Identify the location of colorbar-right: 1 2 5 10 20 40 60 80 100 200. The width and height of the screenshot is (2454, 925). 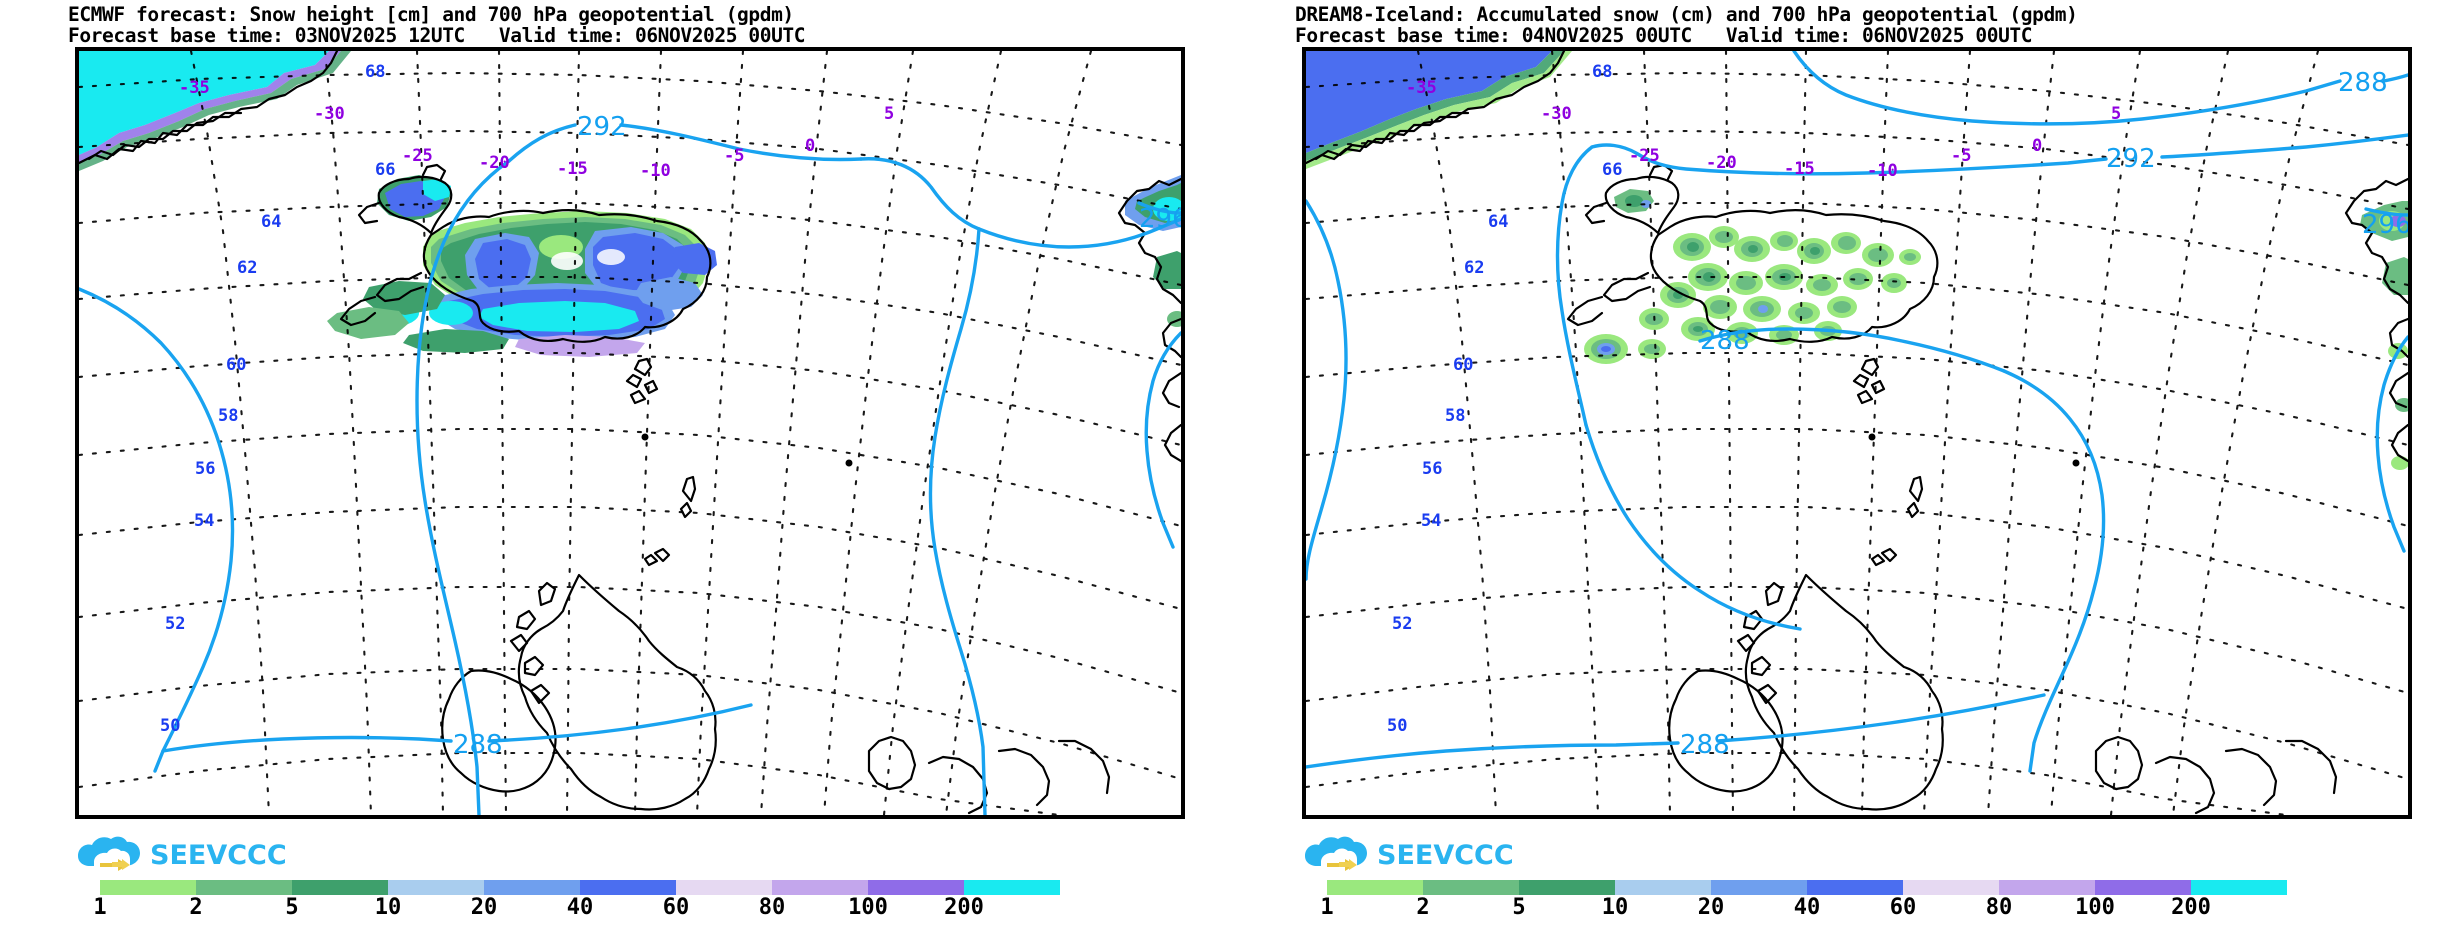
(1853, 901).